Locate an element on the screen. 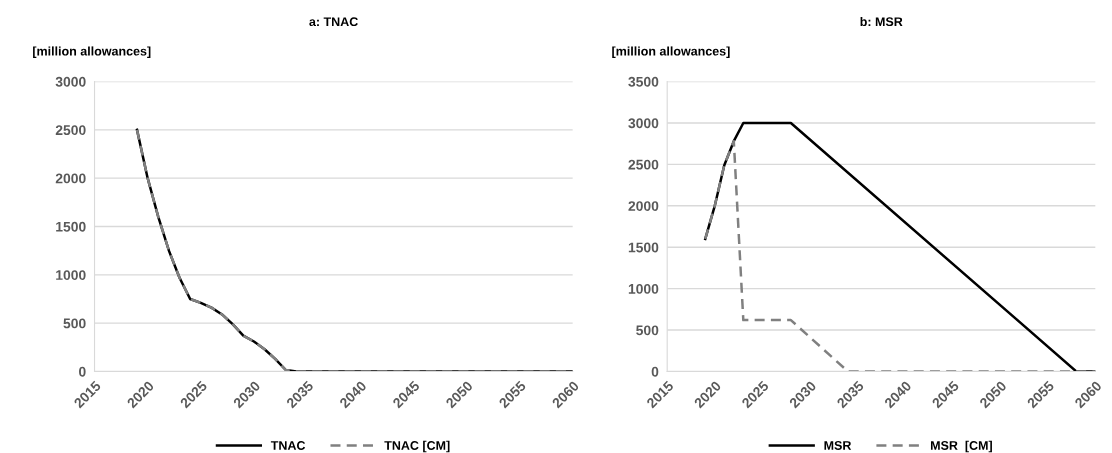 The width and height of the screenshot is (1112, 453). legend-label: TNAC [CM] is located at coordinates (417, 446).